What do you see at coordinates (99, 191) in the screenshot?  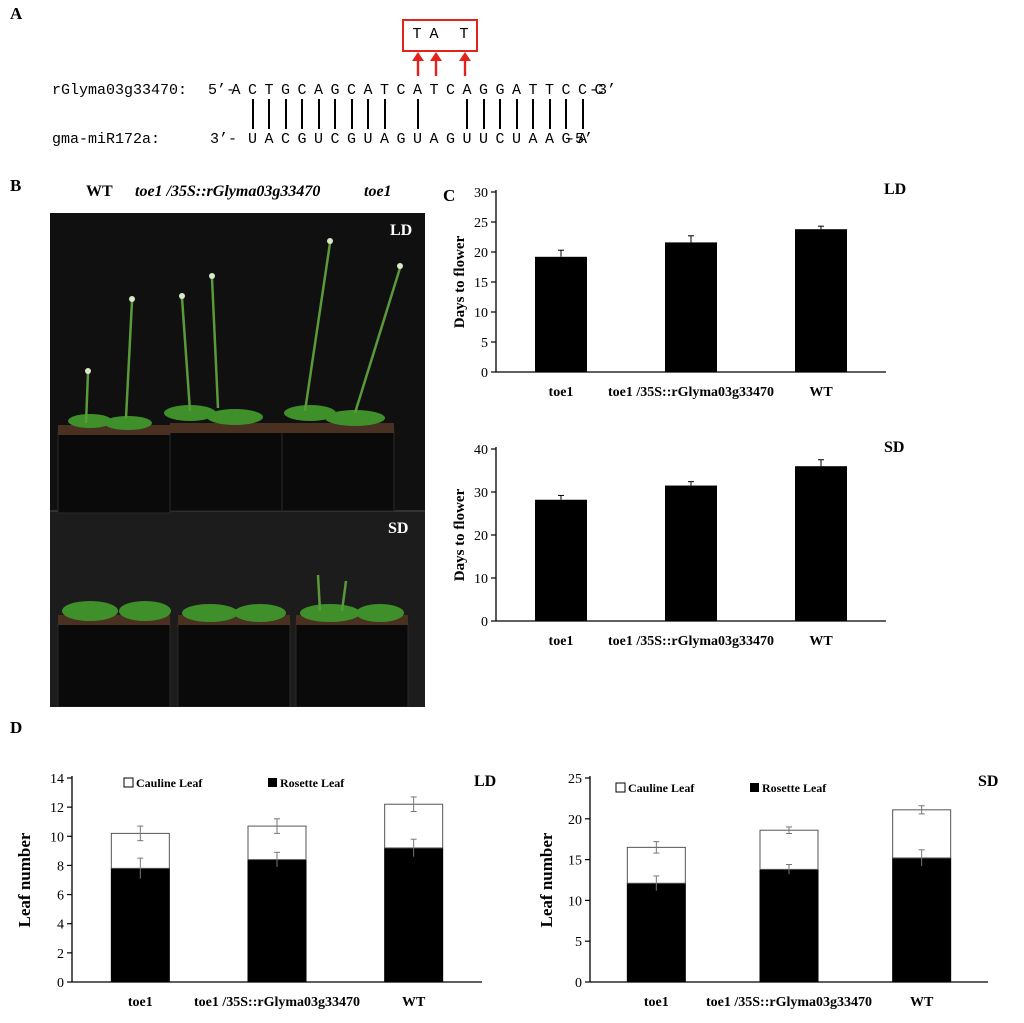 I see `photo-label-wt: WT` at bounding box center [99, 191].